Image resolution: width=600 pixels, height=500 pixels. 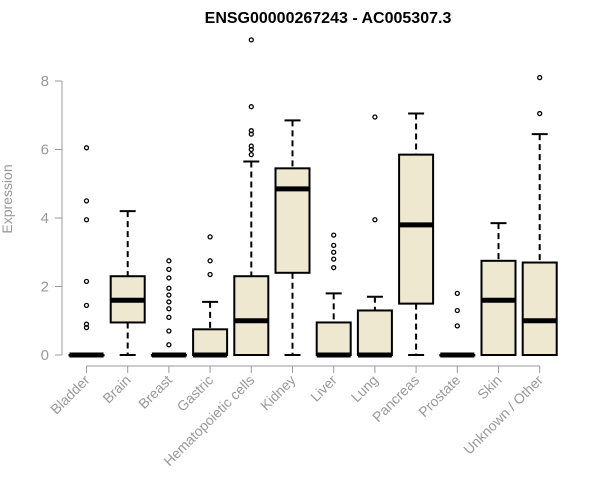 I want to click on y-axis-label: Expression, so click(x=7, y=198).